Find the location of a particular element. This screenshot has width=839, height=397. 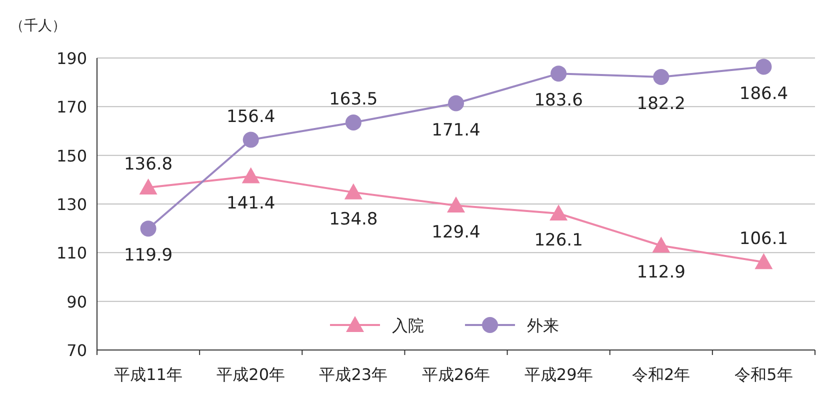

y-tick-label: 190 is located at coordinates (71, 58).